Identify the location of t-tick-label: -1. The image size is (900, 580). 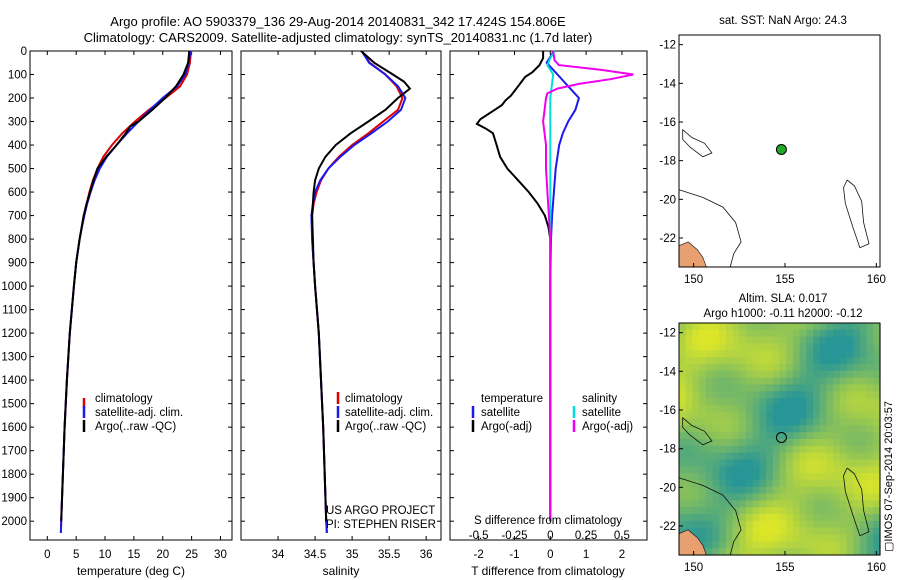
(514, 555).